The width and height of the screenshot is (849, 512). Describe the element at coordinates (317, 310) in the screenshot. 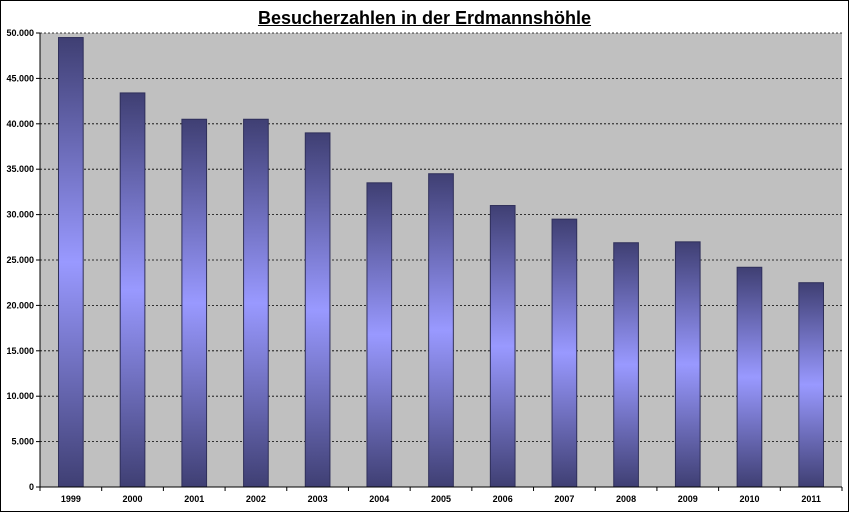

I see `bar-2003` at that location.